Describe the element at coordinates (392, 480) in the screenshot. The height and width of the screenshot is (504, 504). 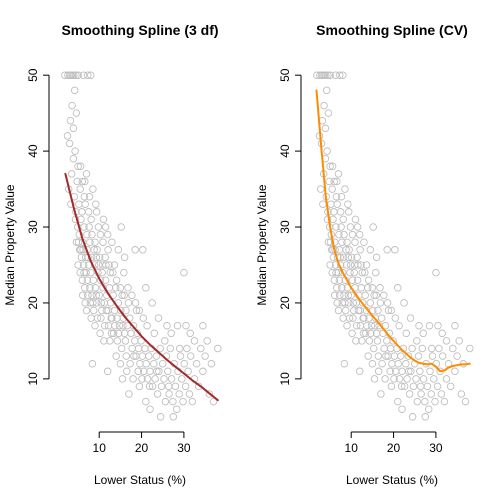
I see `x-axis-label-right: Lower Status (%)` at that location.